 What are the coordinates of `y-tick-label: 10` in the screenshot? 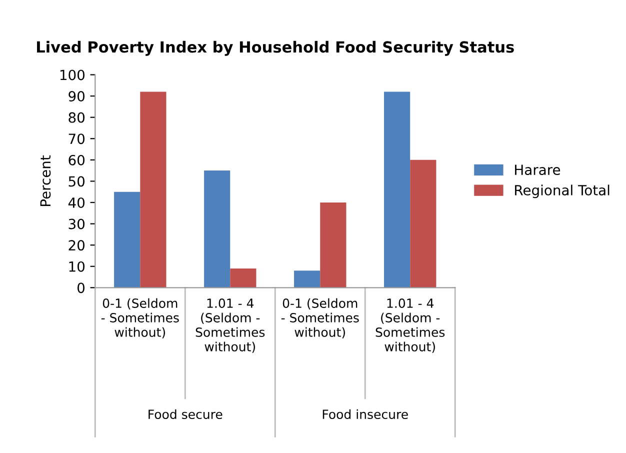 It's located at (77, 266).